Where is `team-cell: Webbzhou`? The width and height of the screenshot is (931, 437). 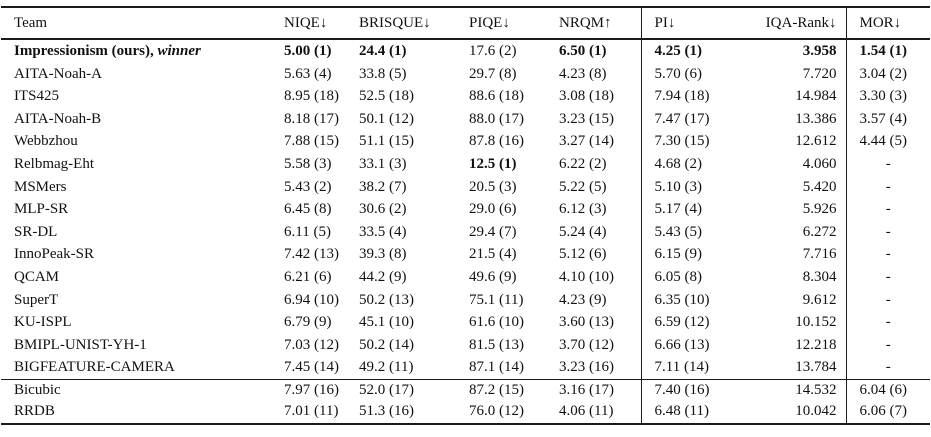 team-cell: Webbzhou is located at coordinates (46, 141).